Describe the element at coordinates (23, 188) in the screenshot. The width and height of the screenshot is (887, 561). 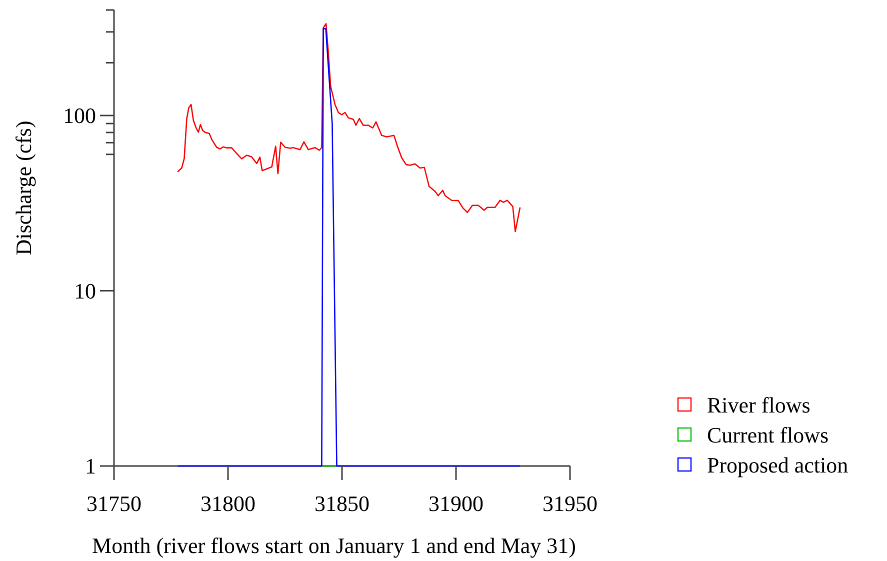
I see `y-axis-title: Discharge (cfs)` at that location.